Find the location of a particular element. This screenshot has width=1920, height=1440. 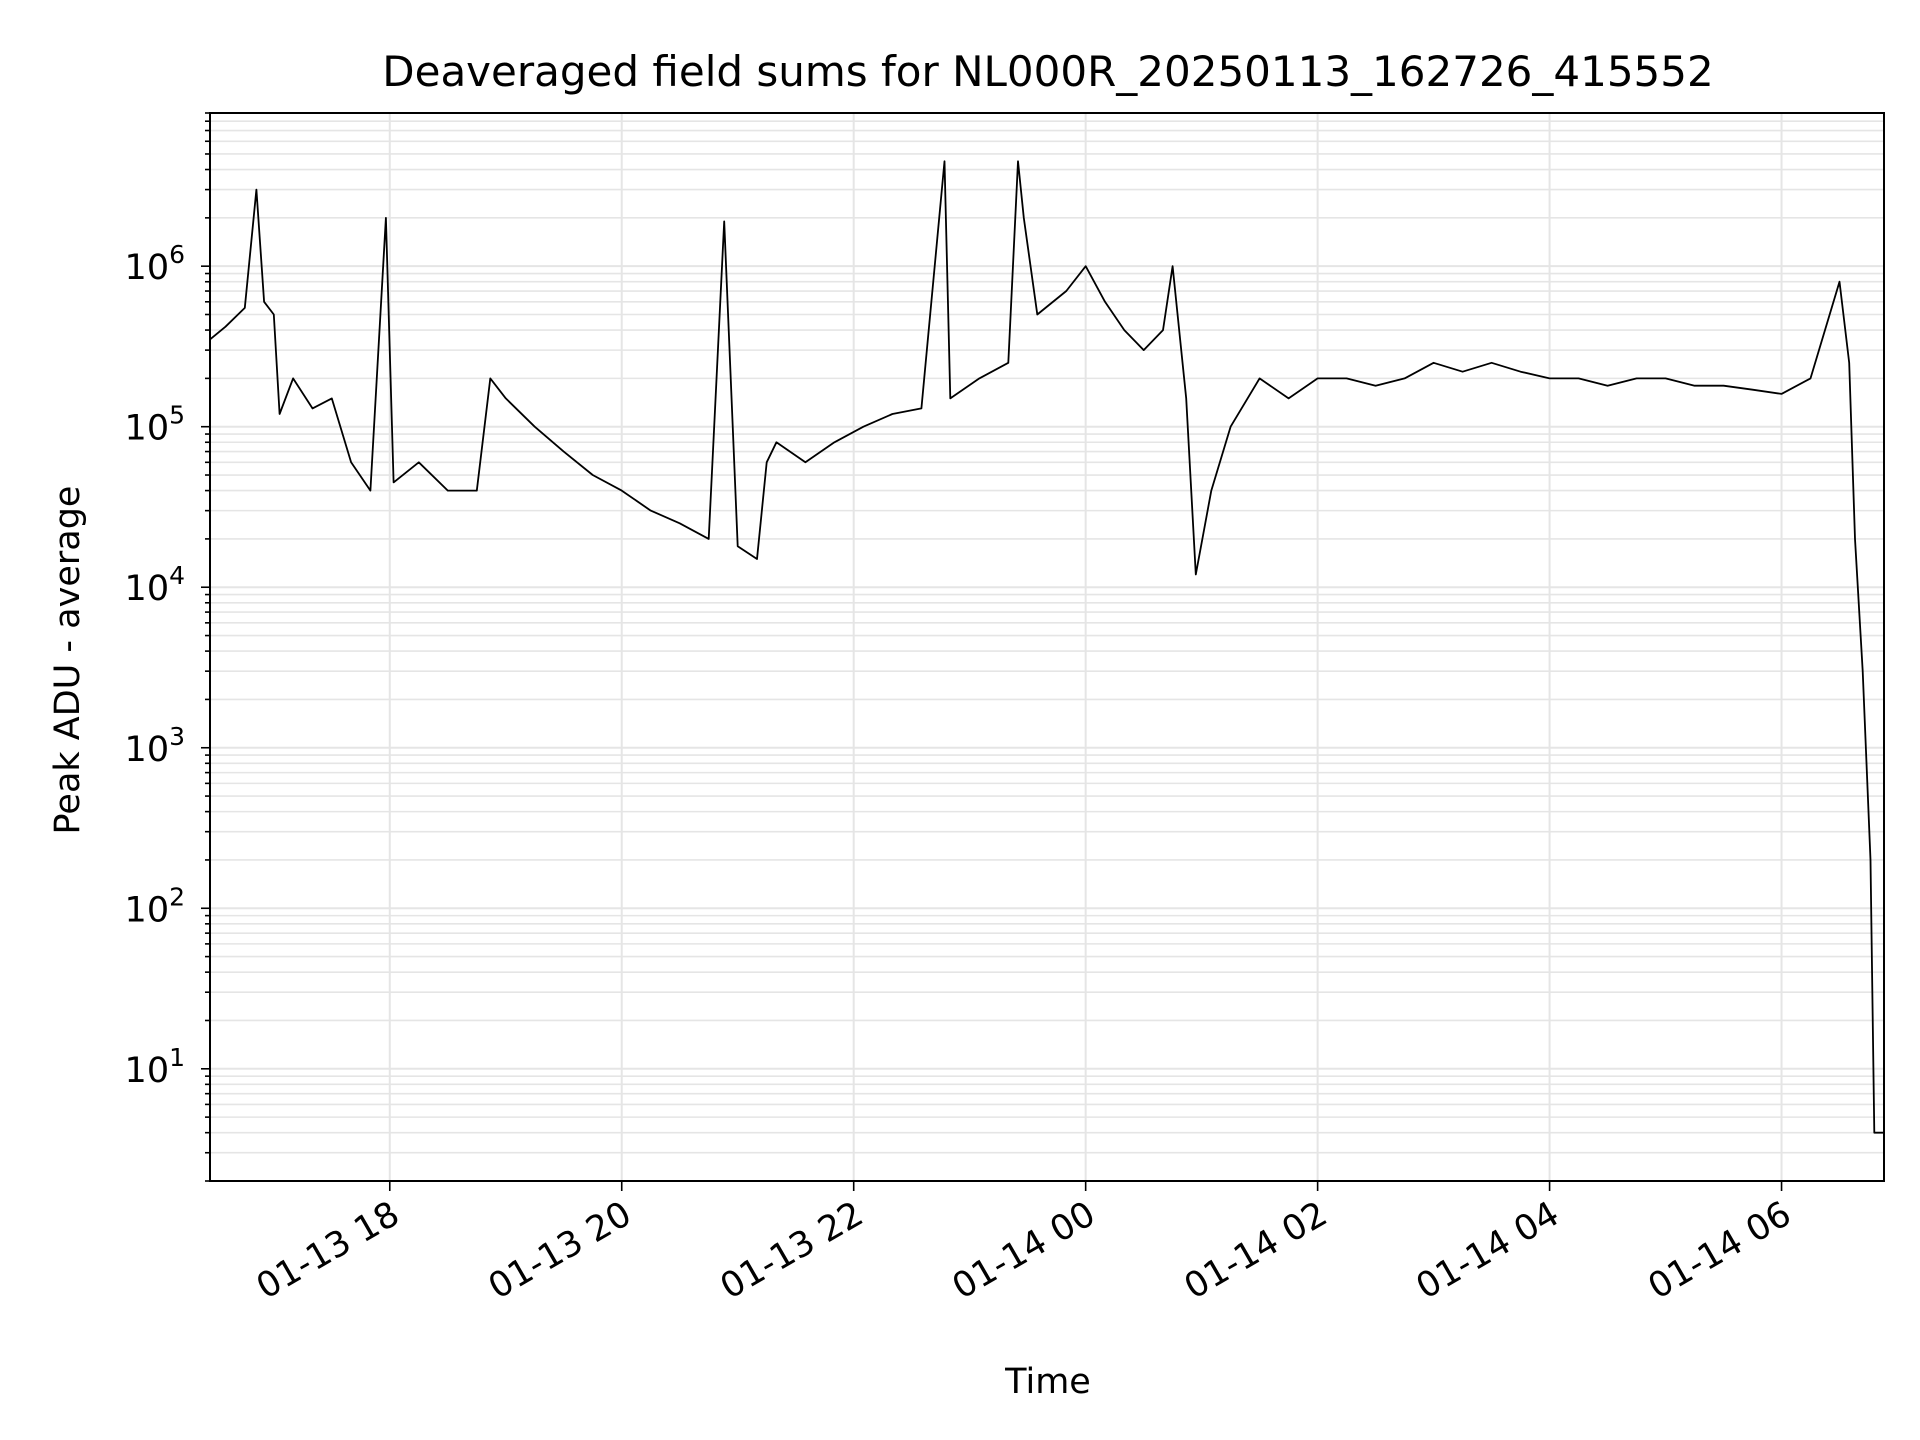

y-tick-exponent: 3 is located at coordinates (177, 736).